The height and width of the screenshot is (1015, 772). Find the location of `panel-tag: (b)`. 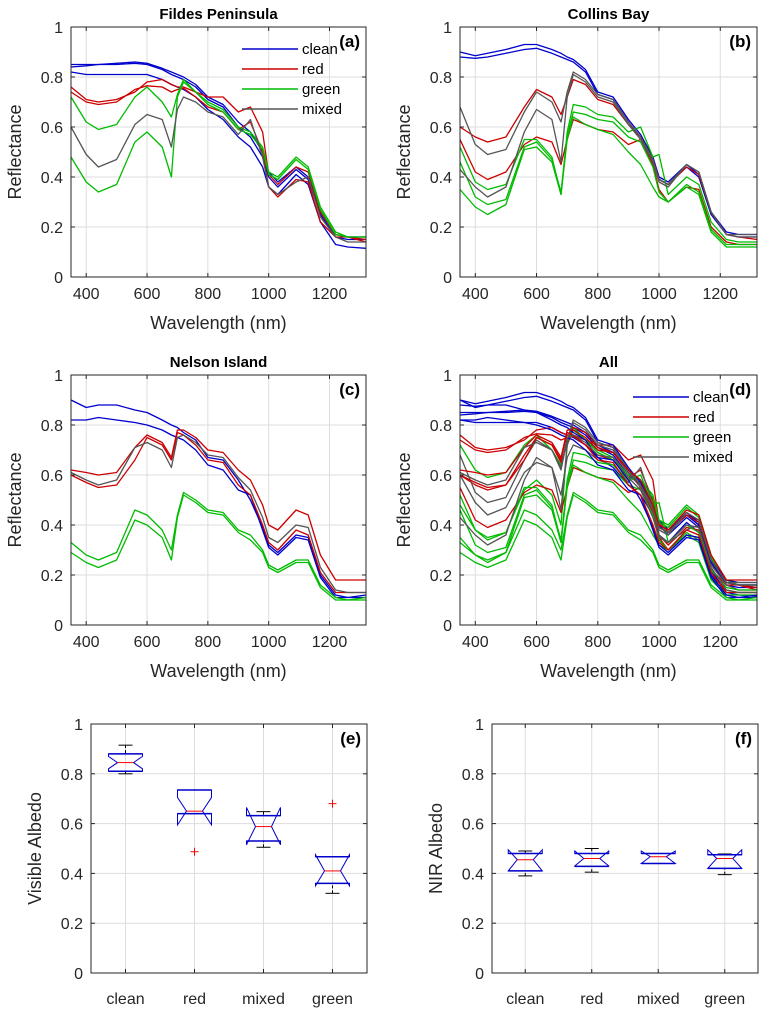

panel-tag: (b) is located at coordinates (740, 41).